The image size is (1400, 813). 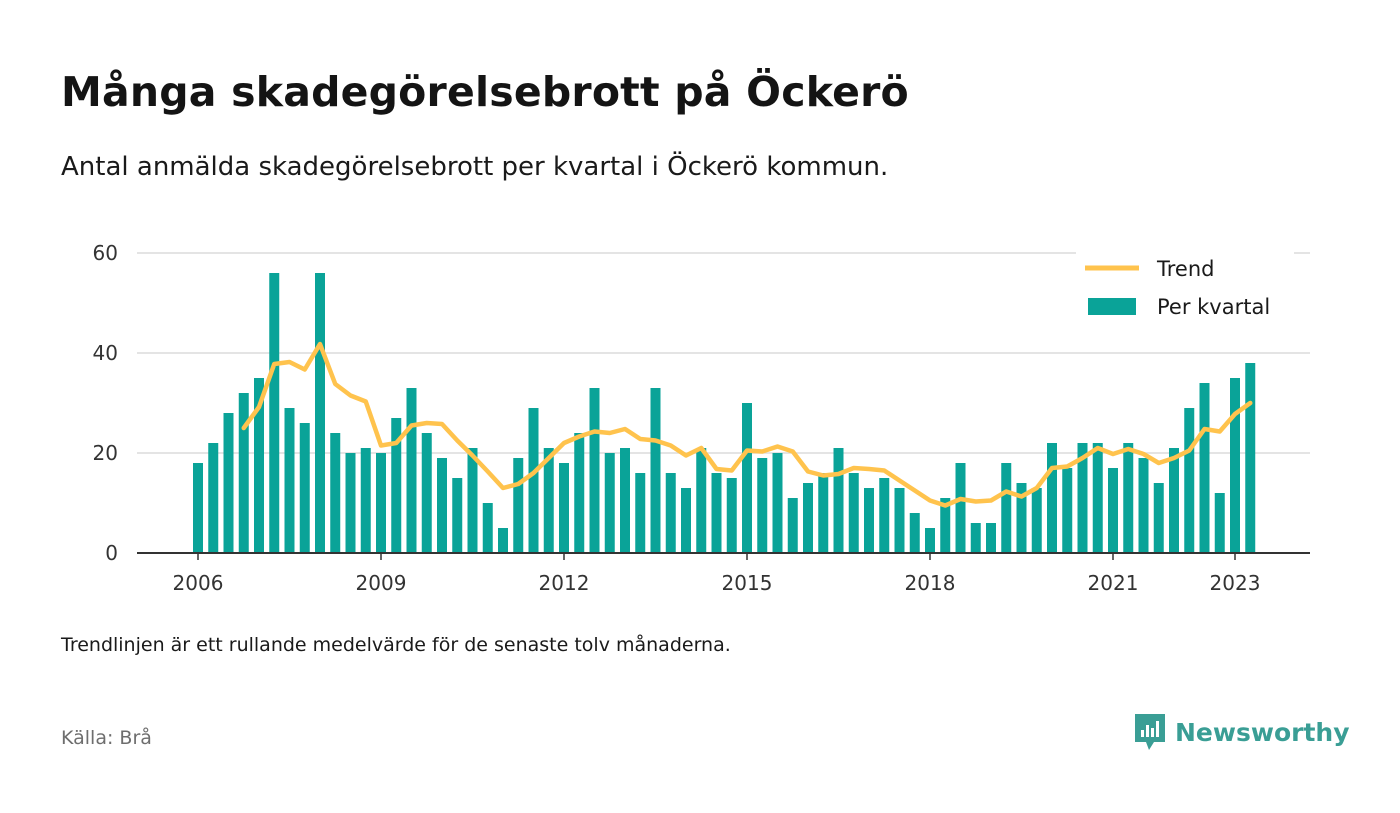 What do you see at coordinates (1150, 732) in the screenshot?
I see `newsworthy-icon` at bounding box center [1150, 732].